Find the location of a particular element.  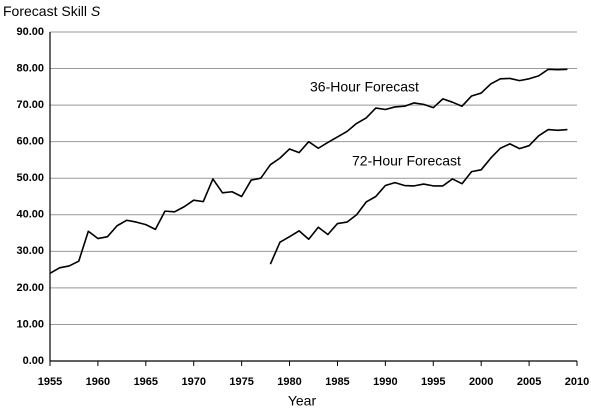

x-tick-label: 1970 is located at coordinates (193, 382).